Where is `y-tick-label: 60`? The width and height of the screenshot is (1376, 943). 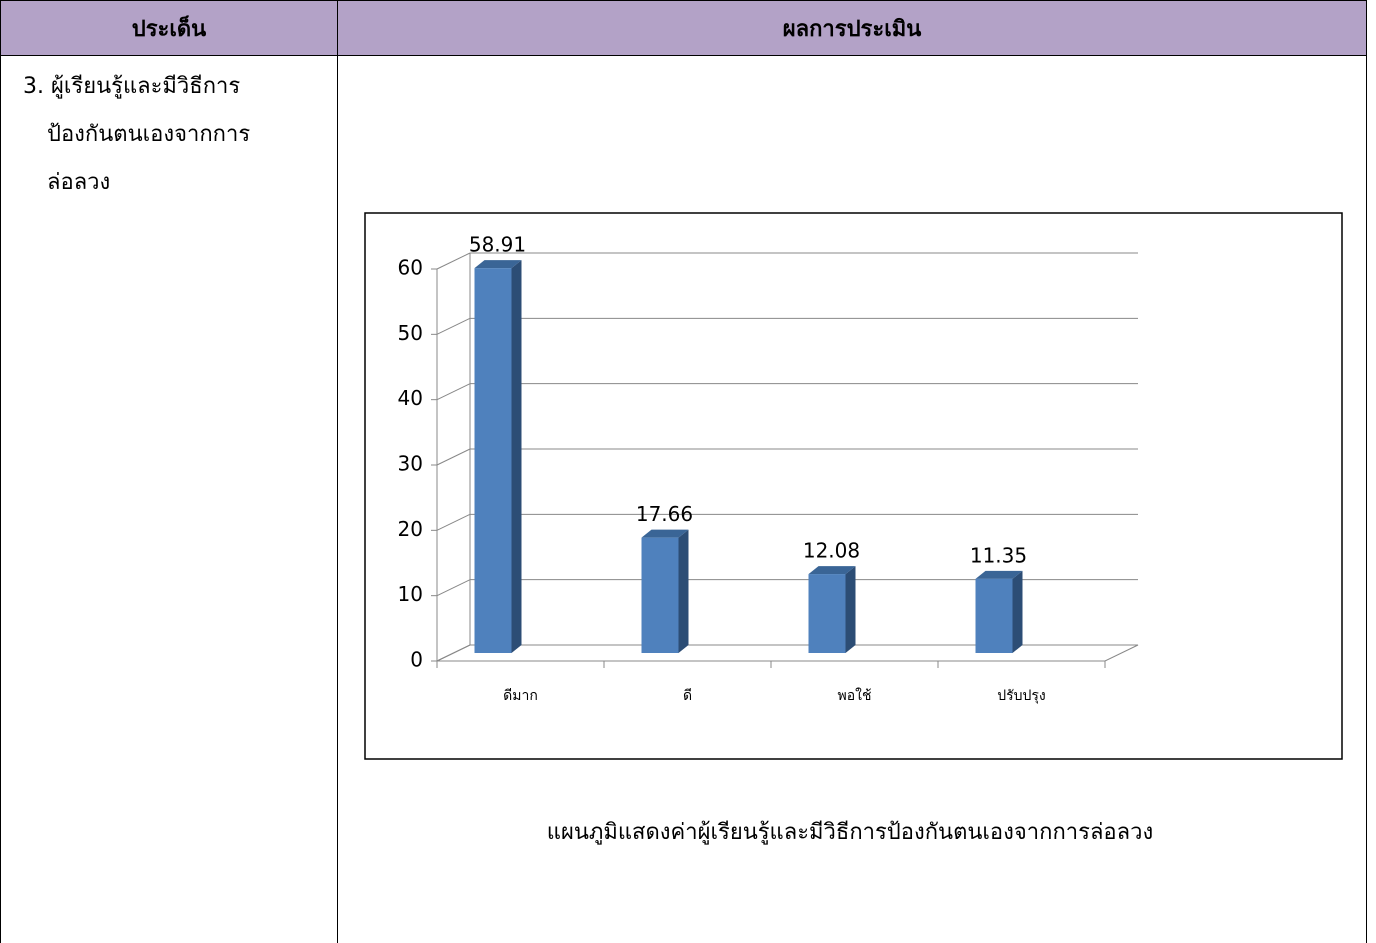 y-tick-label: 60 is located at coordinates (410, 268).